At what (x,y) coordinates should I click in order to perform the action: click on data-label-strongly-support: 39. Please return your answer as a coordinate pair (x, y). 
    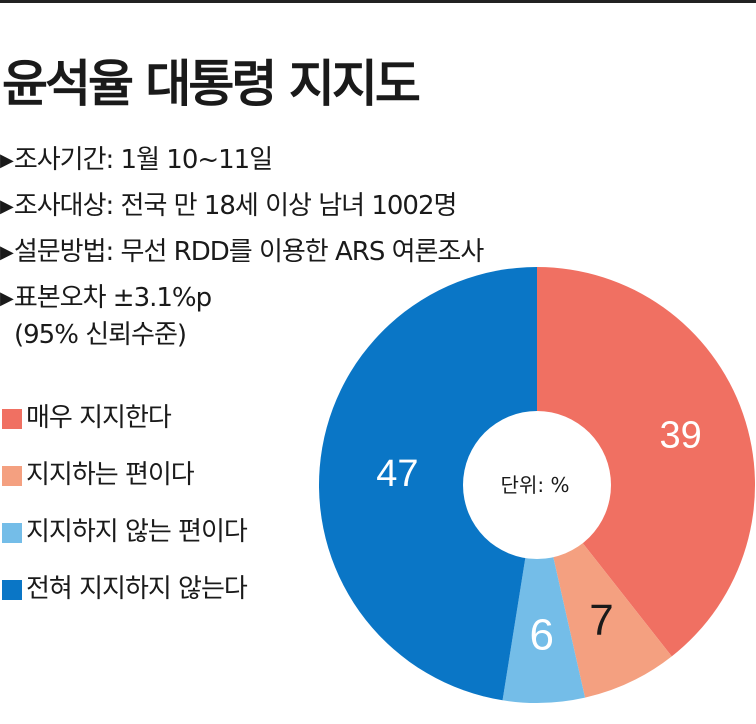
    Looking at the image, I should click on (680, 435).